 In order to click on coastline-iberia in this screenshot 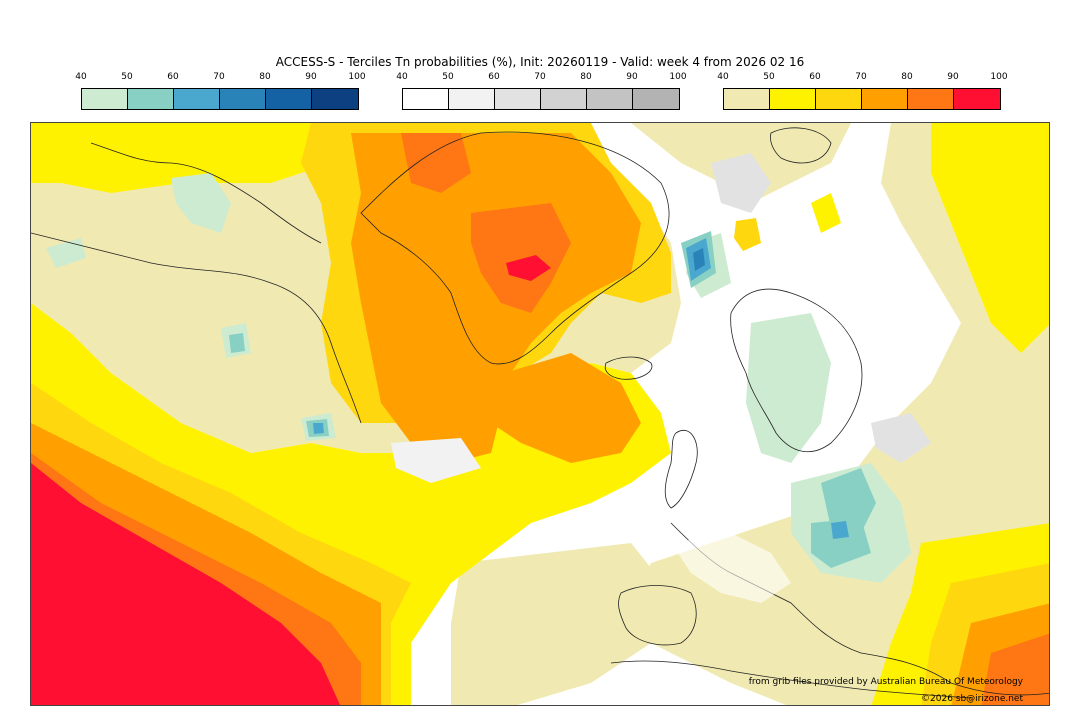, I will do `click(657, 615)`.